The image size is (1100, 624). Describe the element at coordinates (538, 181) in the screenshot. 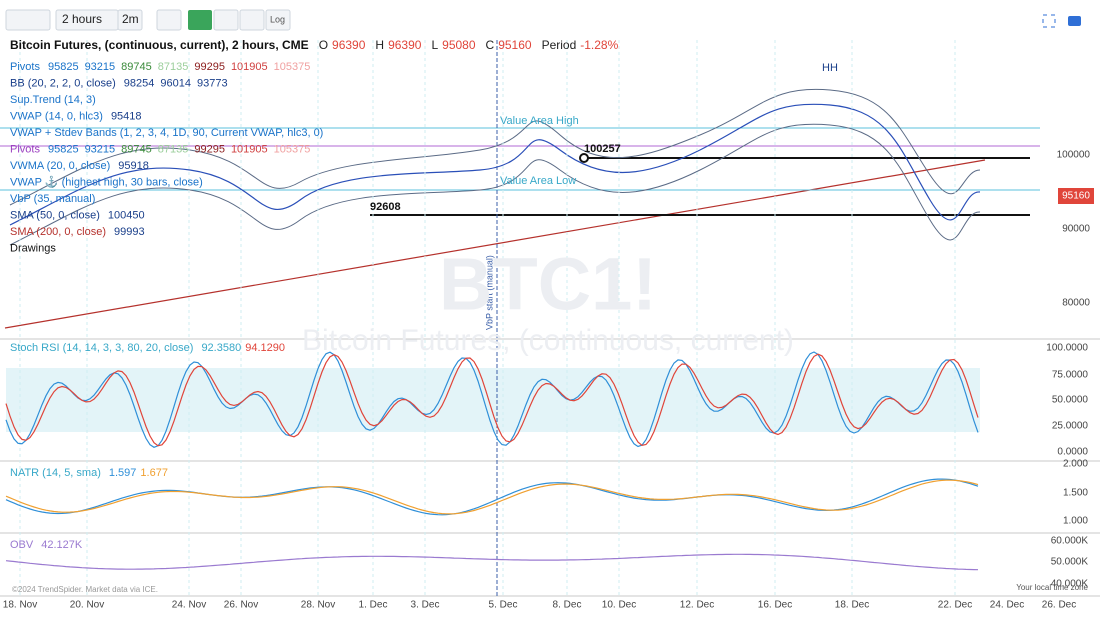

I see `annotation: Value Area Low` at that location.